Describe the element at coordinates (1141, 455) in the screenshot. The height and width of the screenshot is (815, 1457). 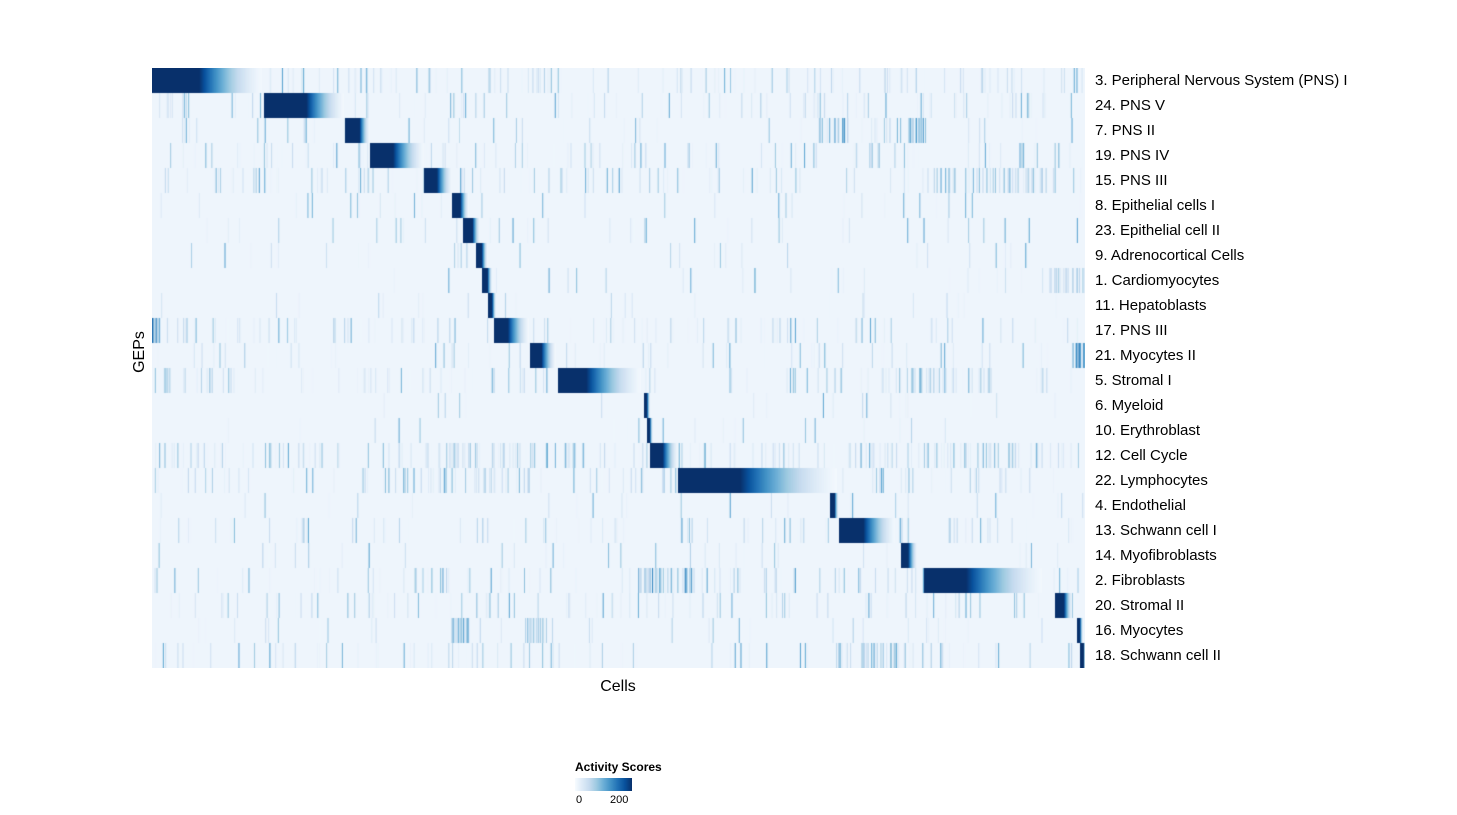
I see `row-label: 12. Cell Cycle` at that location.